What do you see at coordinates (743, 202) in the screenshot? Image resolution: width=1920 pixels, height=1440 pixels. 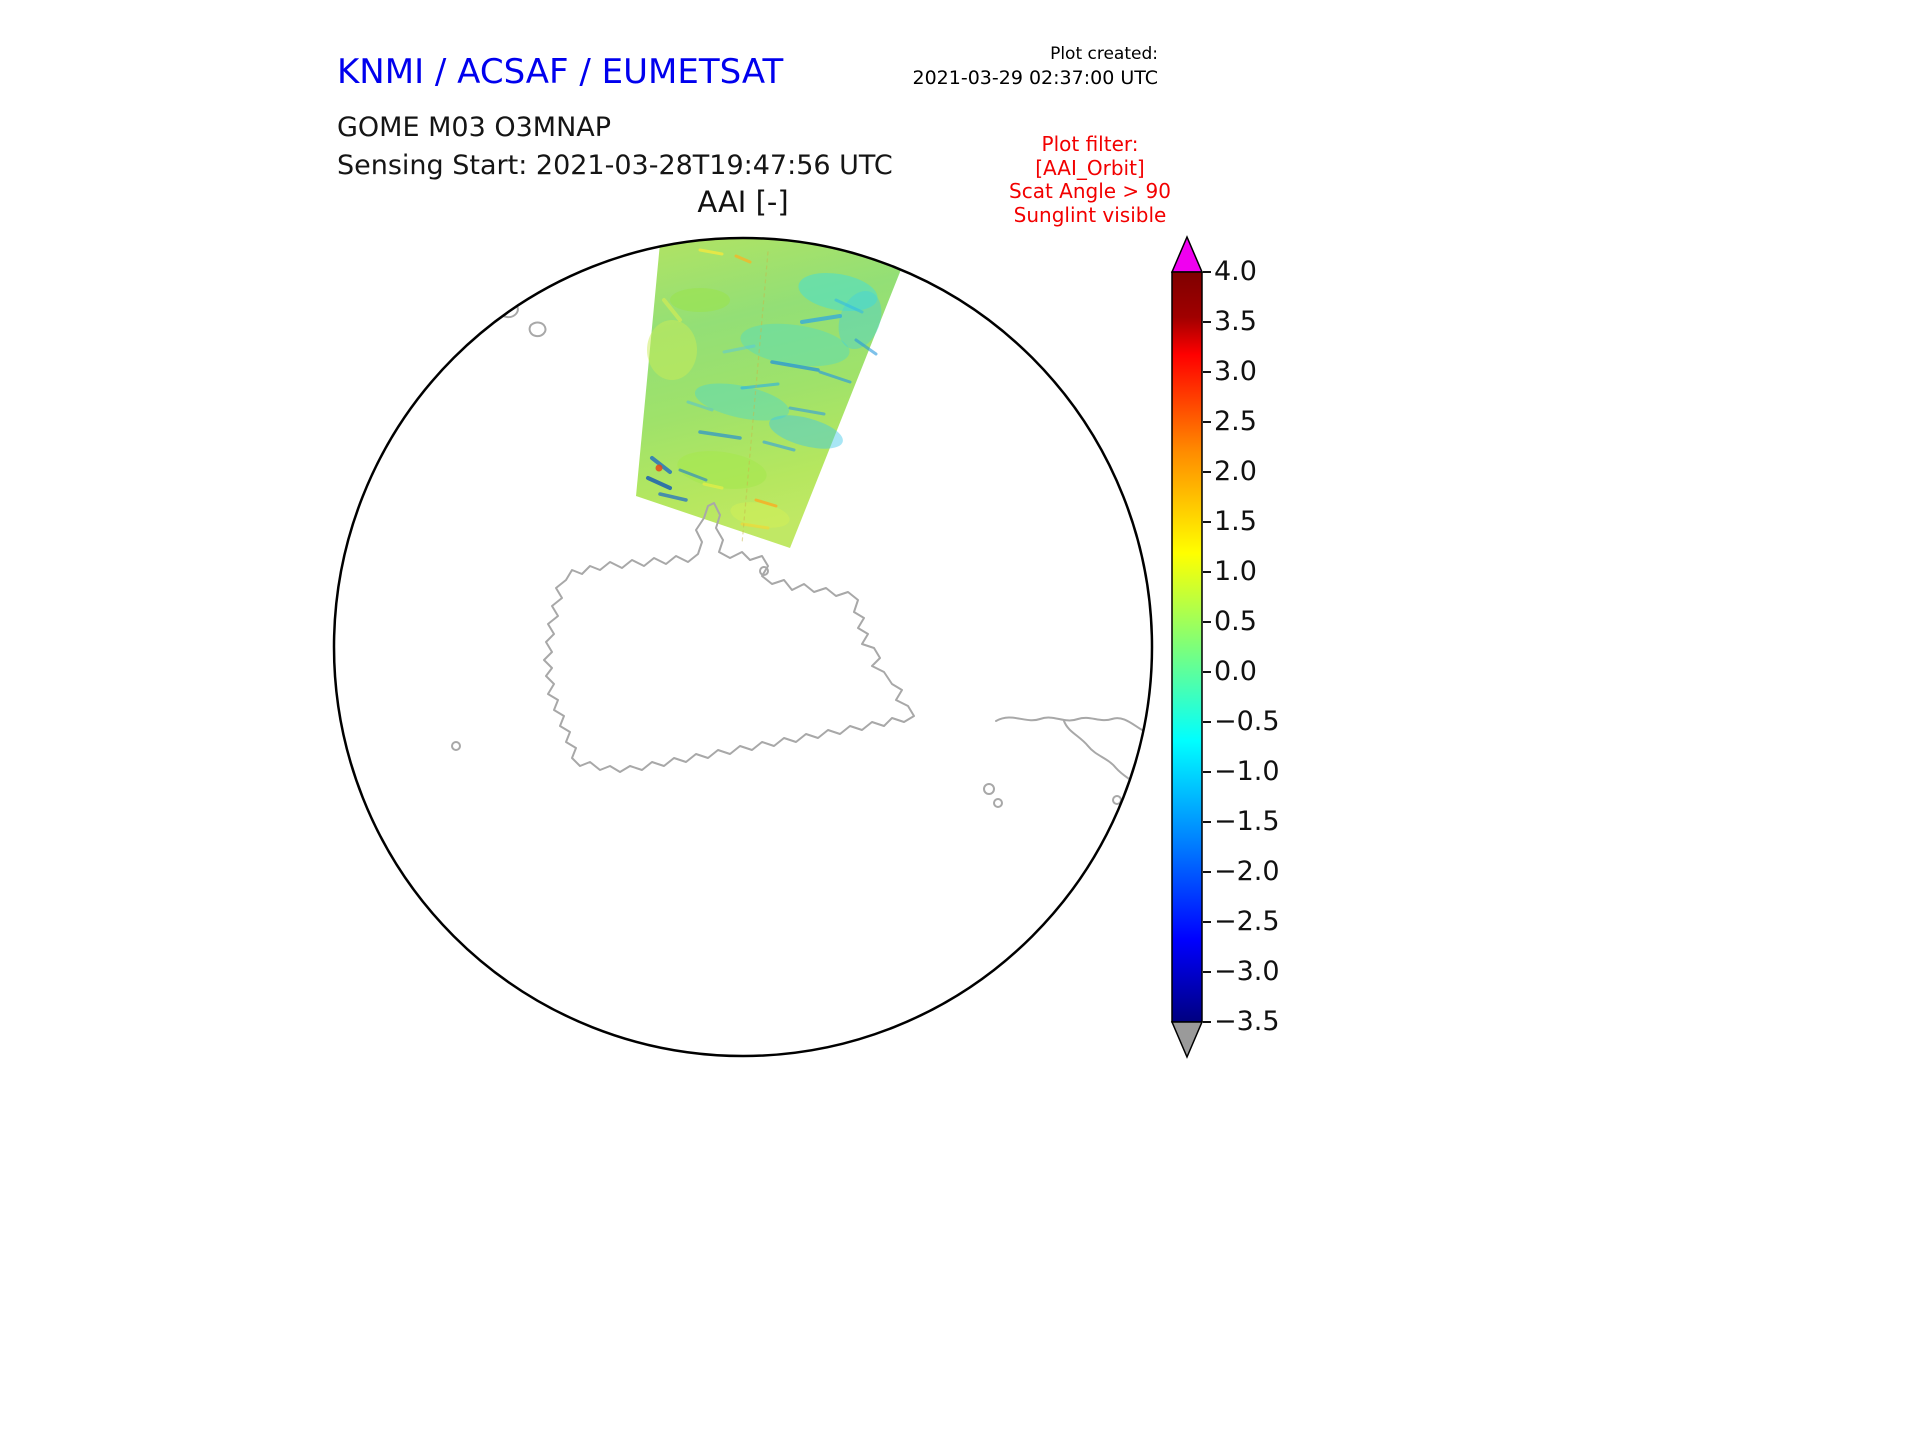 I see `plot-title: AAI [-]` at bounding box center [743, 202].